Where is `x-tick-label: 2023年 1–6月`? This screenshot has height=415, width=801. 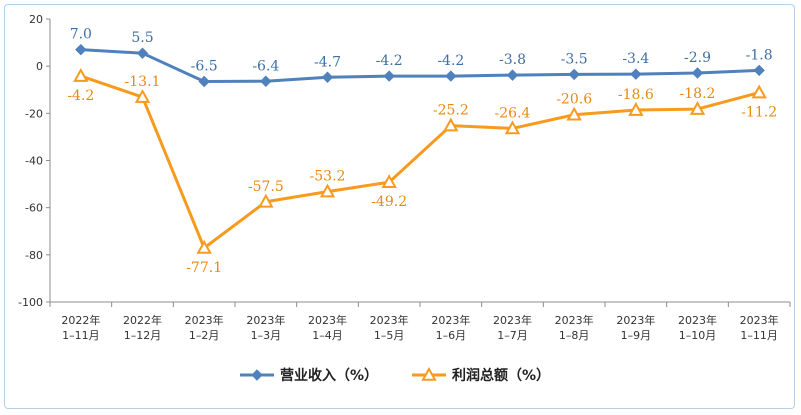 x-tick-label: 2023年 1–6月 is located at coordinates (450, 327).